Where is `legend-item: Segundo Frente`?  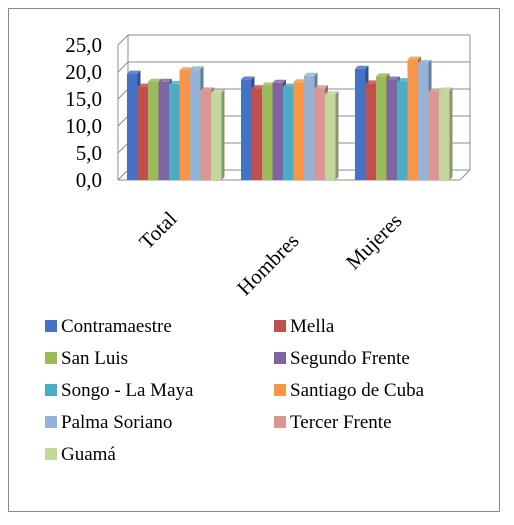 legend-item: Segundo Frente is located at coordinates (342, 358).